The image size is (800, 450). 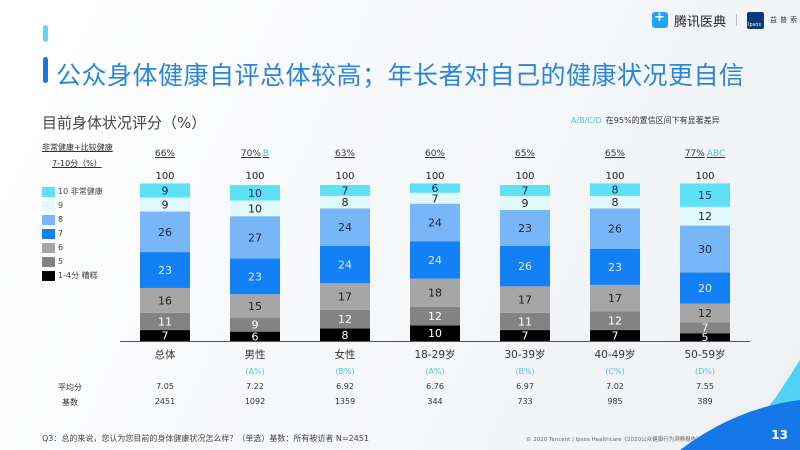 What do you see at coordinates (164, 154) in the screenshot?
I see `top-box-value: 66%` at bounding box center [164, 154].